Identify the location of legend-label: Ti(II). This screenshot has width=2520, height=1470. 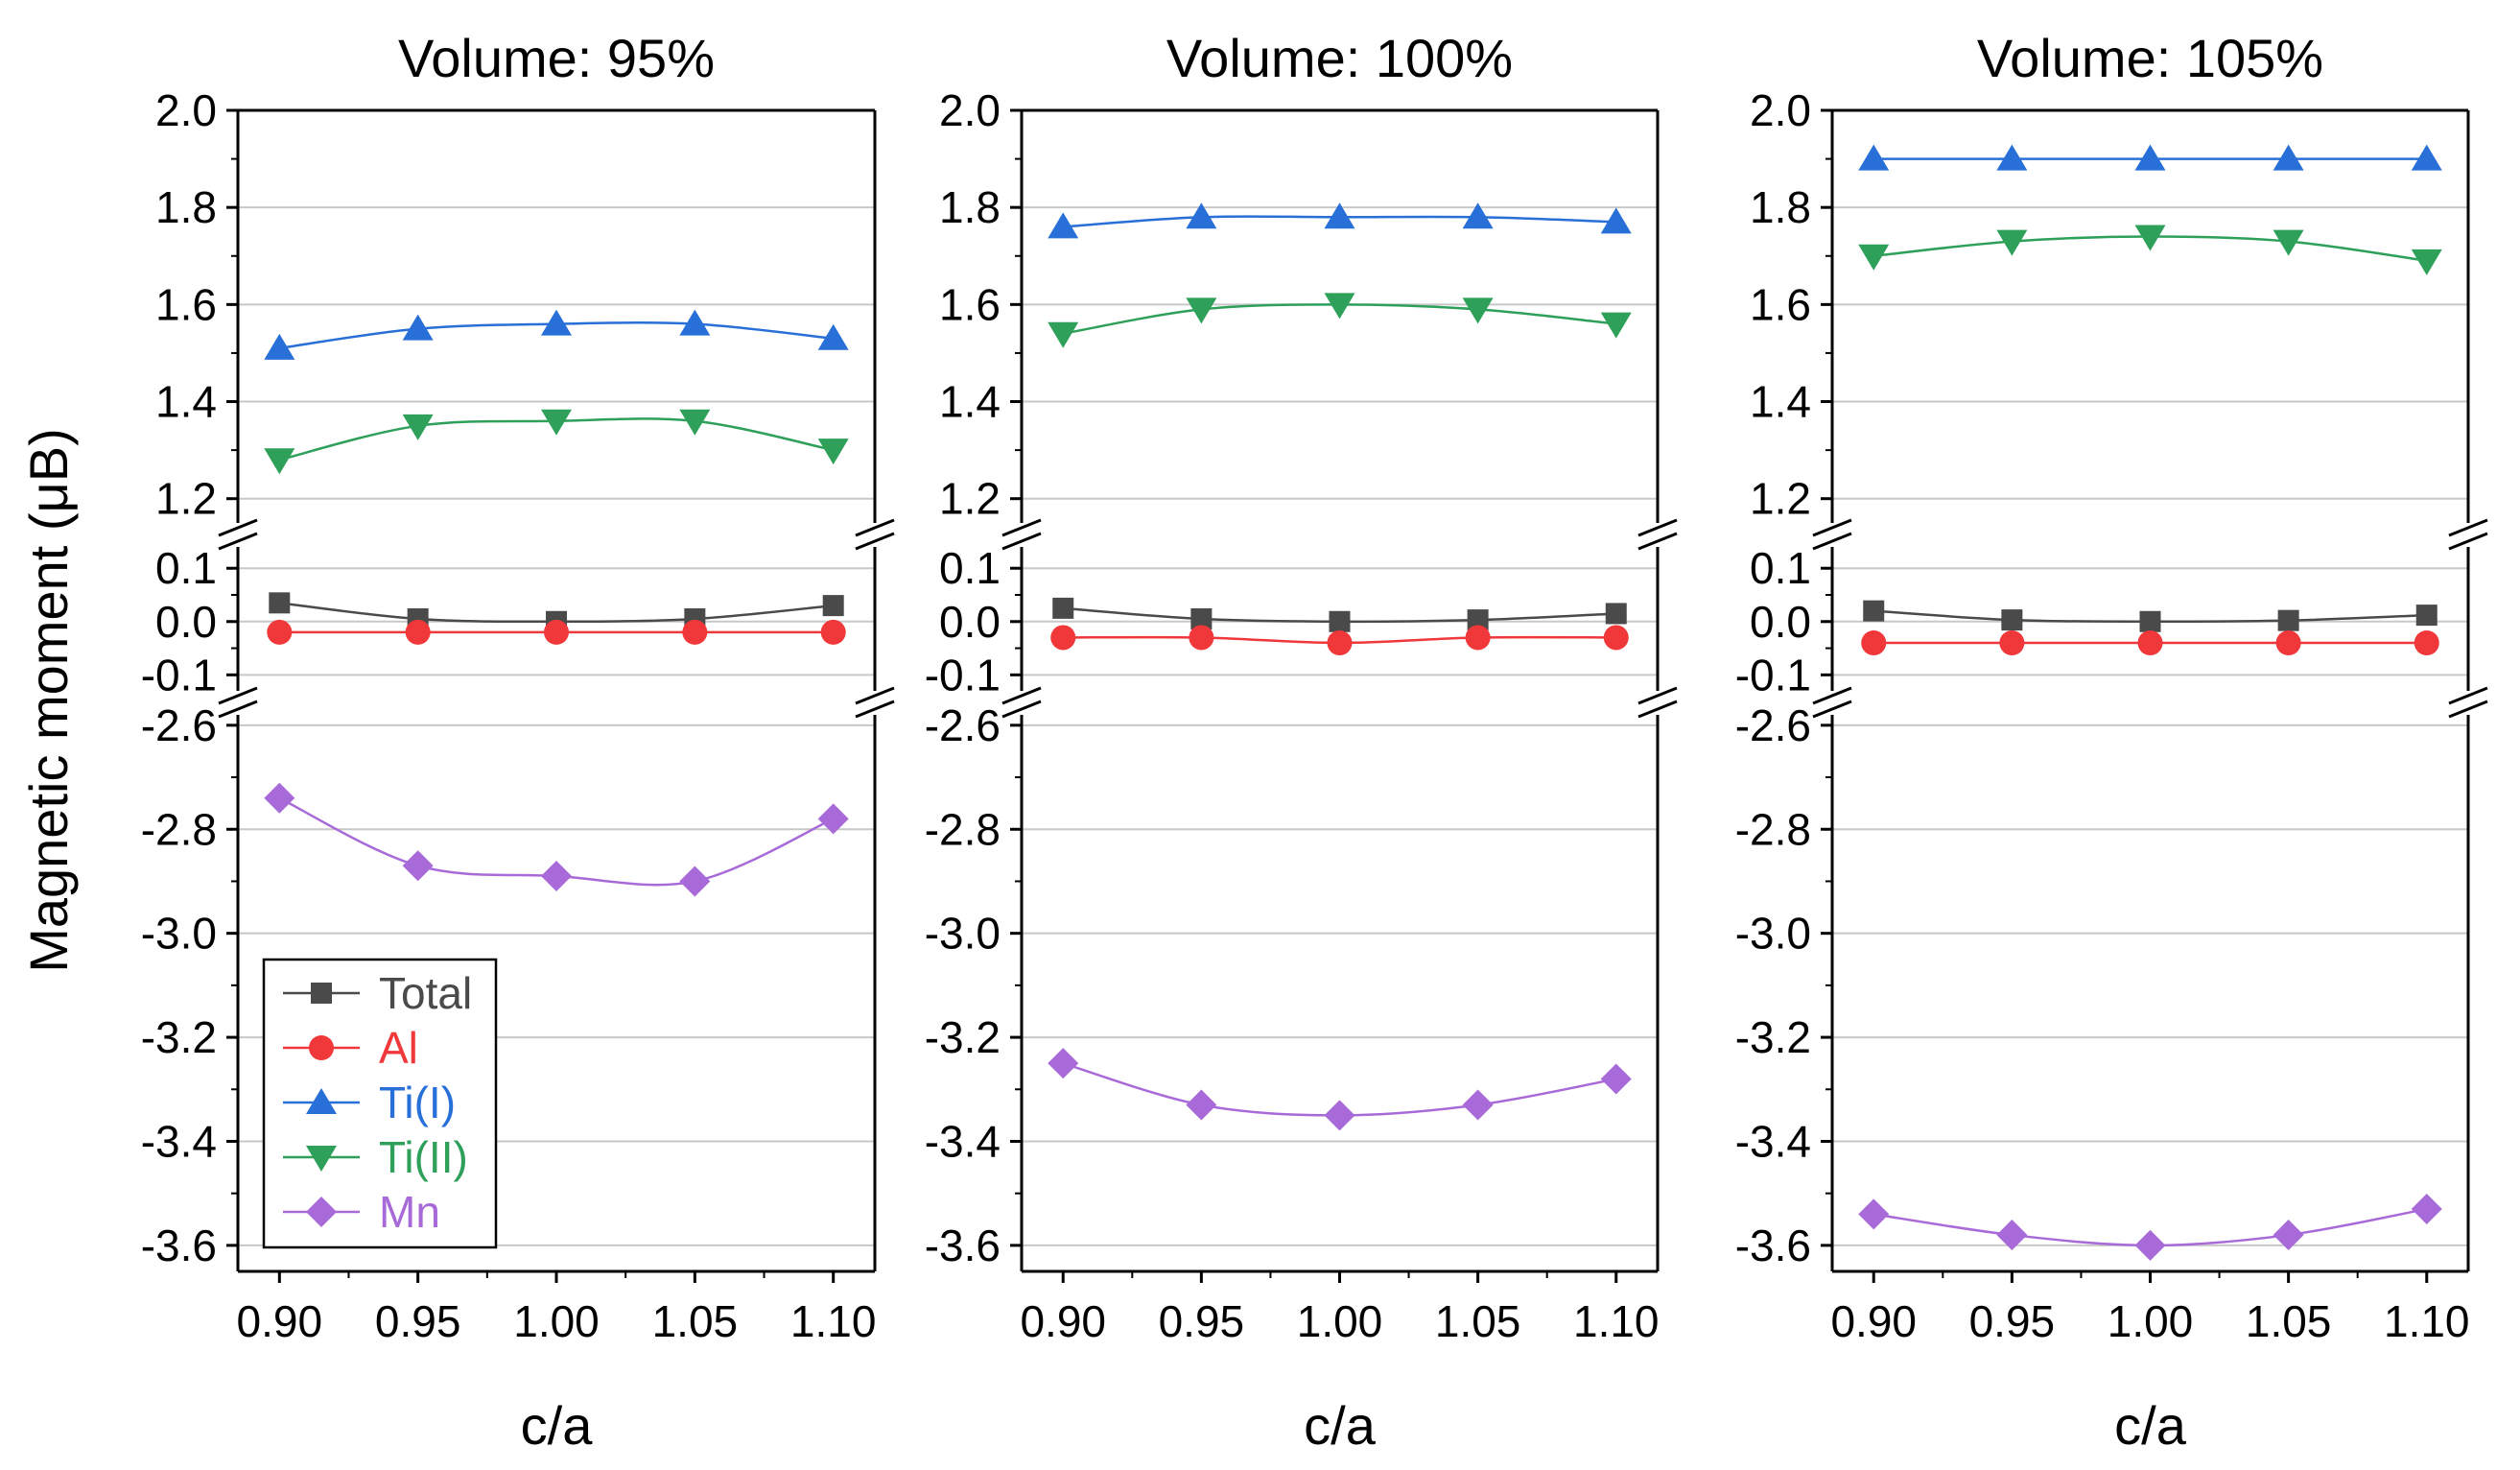
(423, 1157).